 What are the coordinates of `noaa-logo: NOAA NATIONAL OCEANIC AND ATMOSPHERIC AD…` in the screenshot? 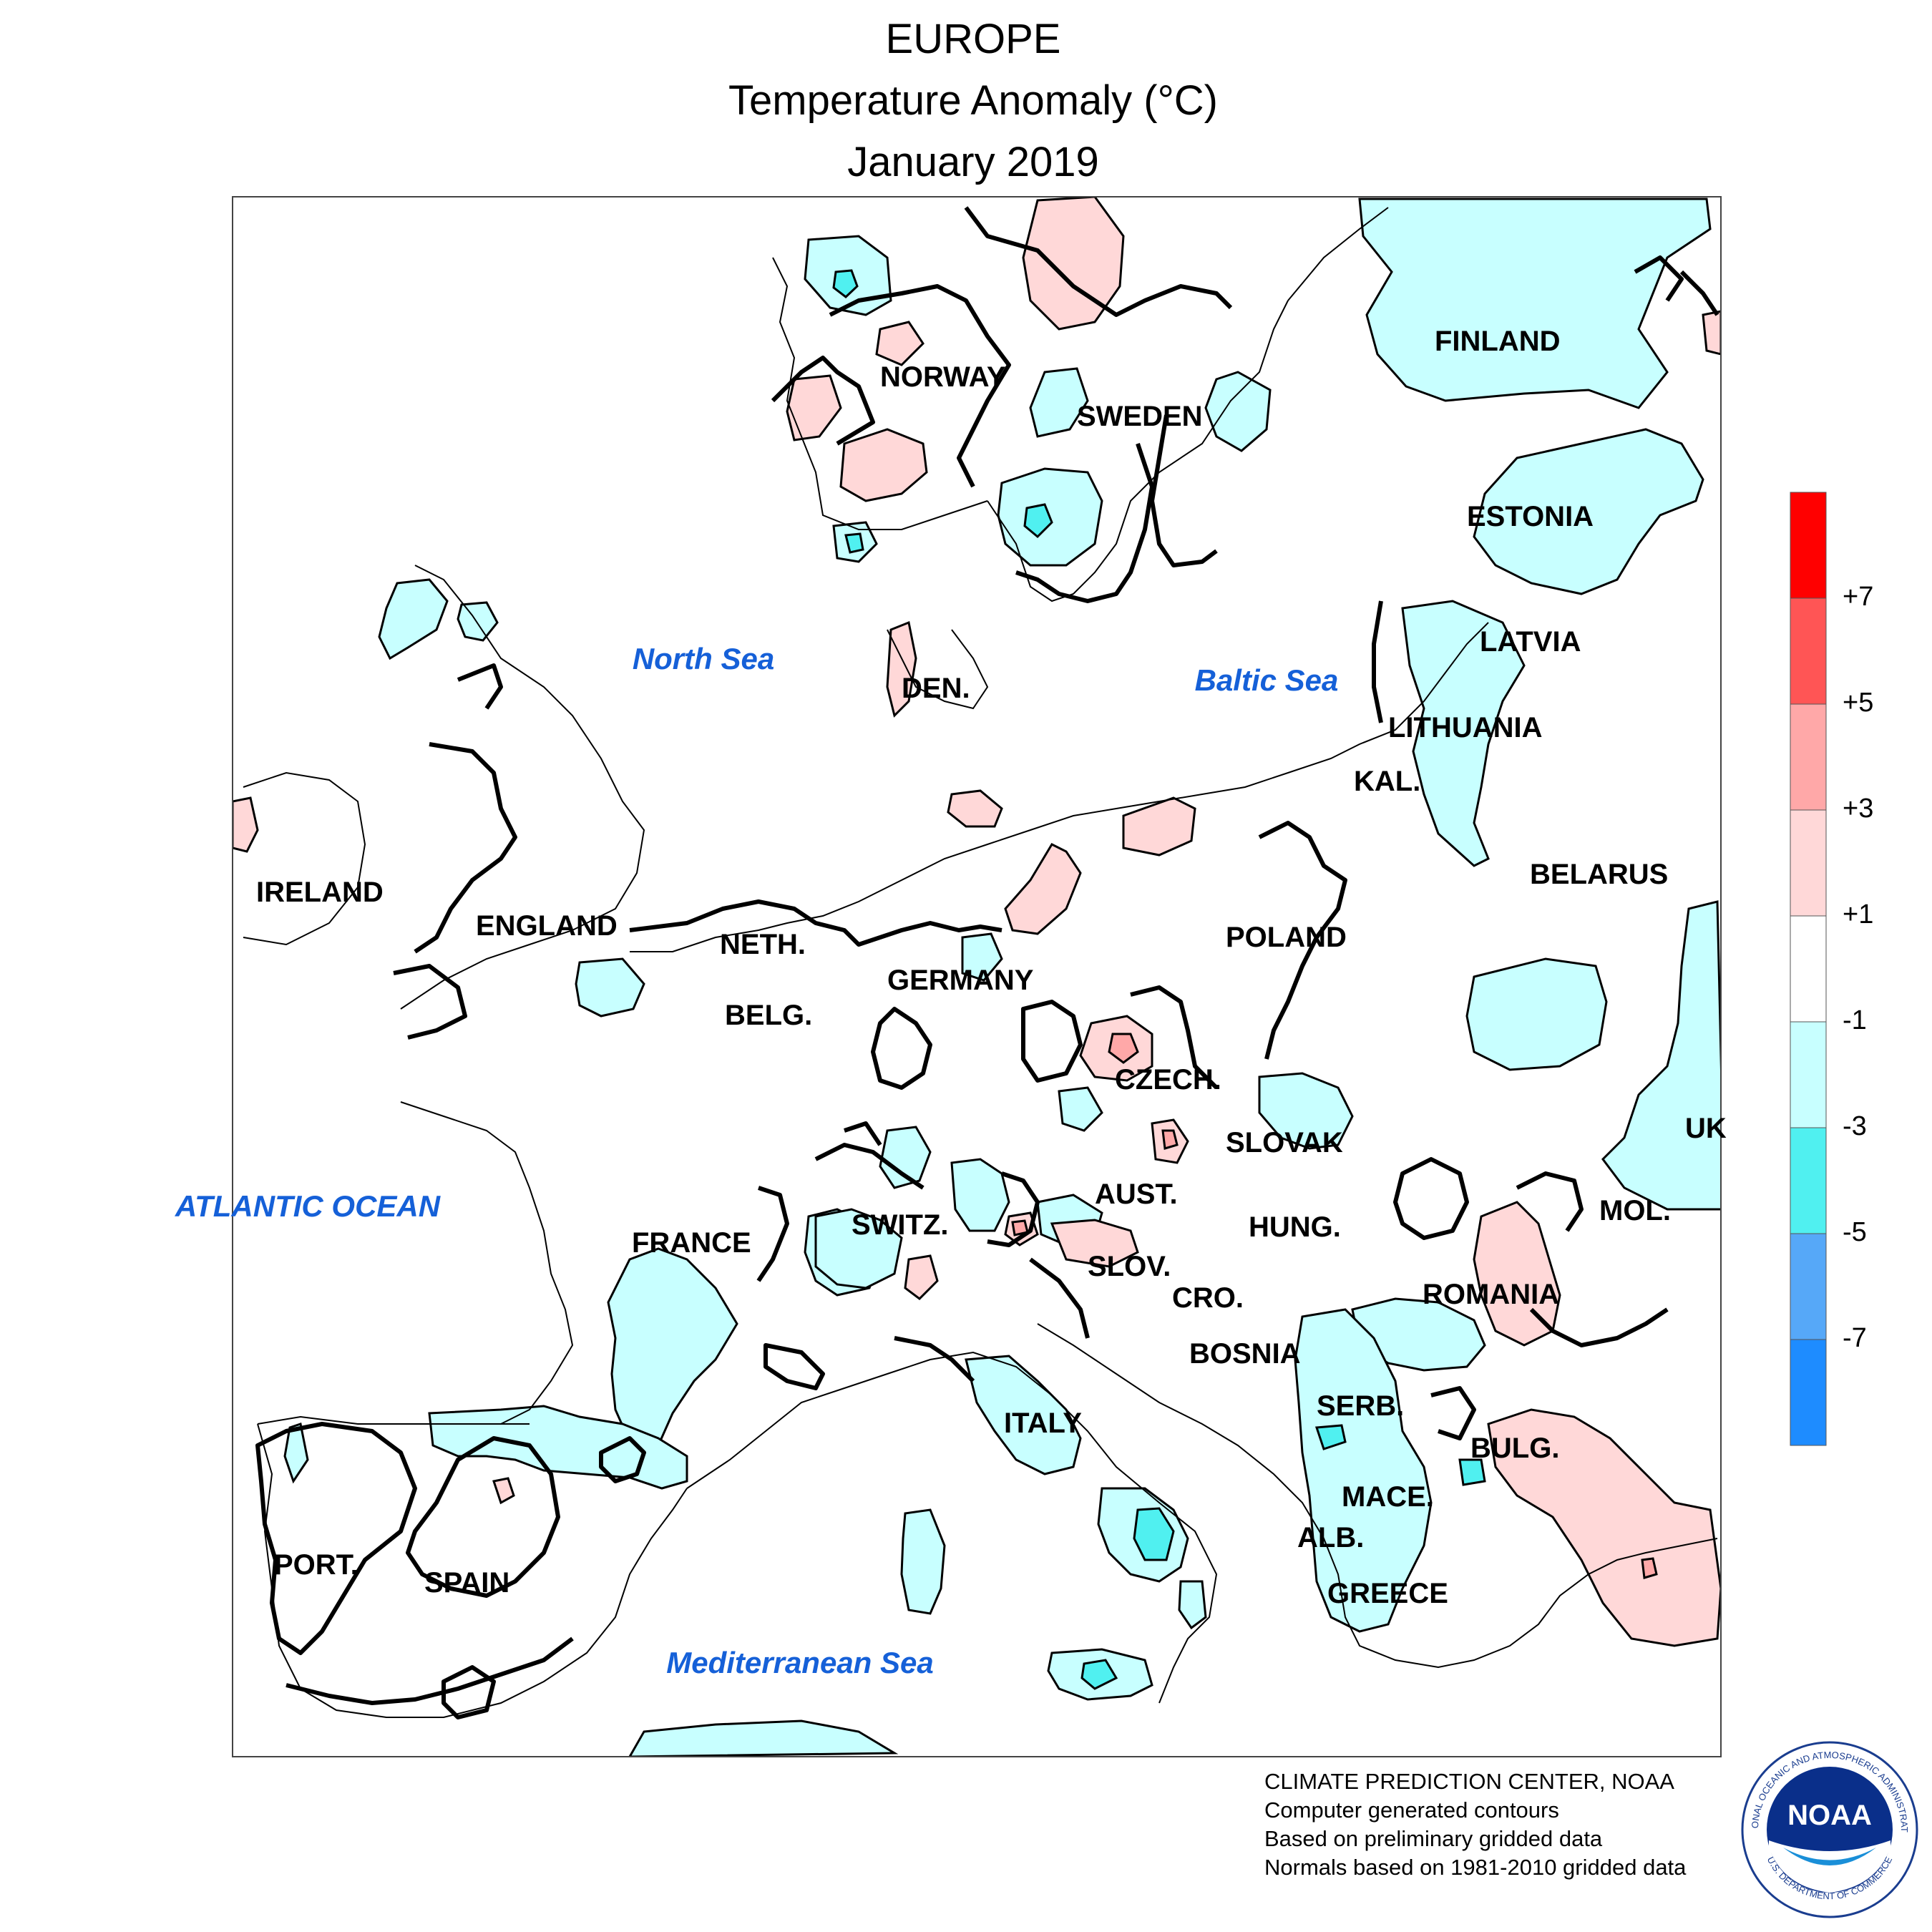 It's located at (1829, 1829).